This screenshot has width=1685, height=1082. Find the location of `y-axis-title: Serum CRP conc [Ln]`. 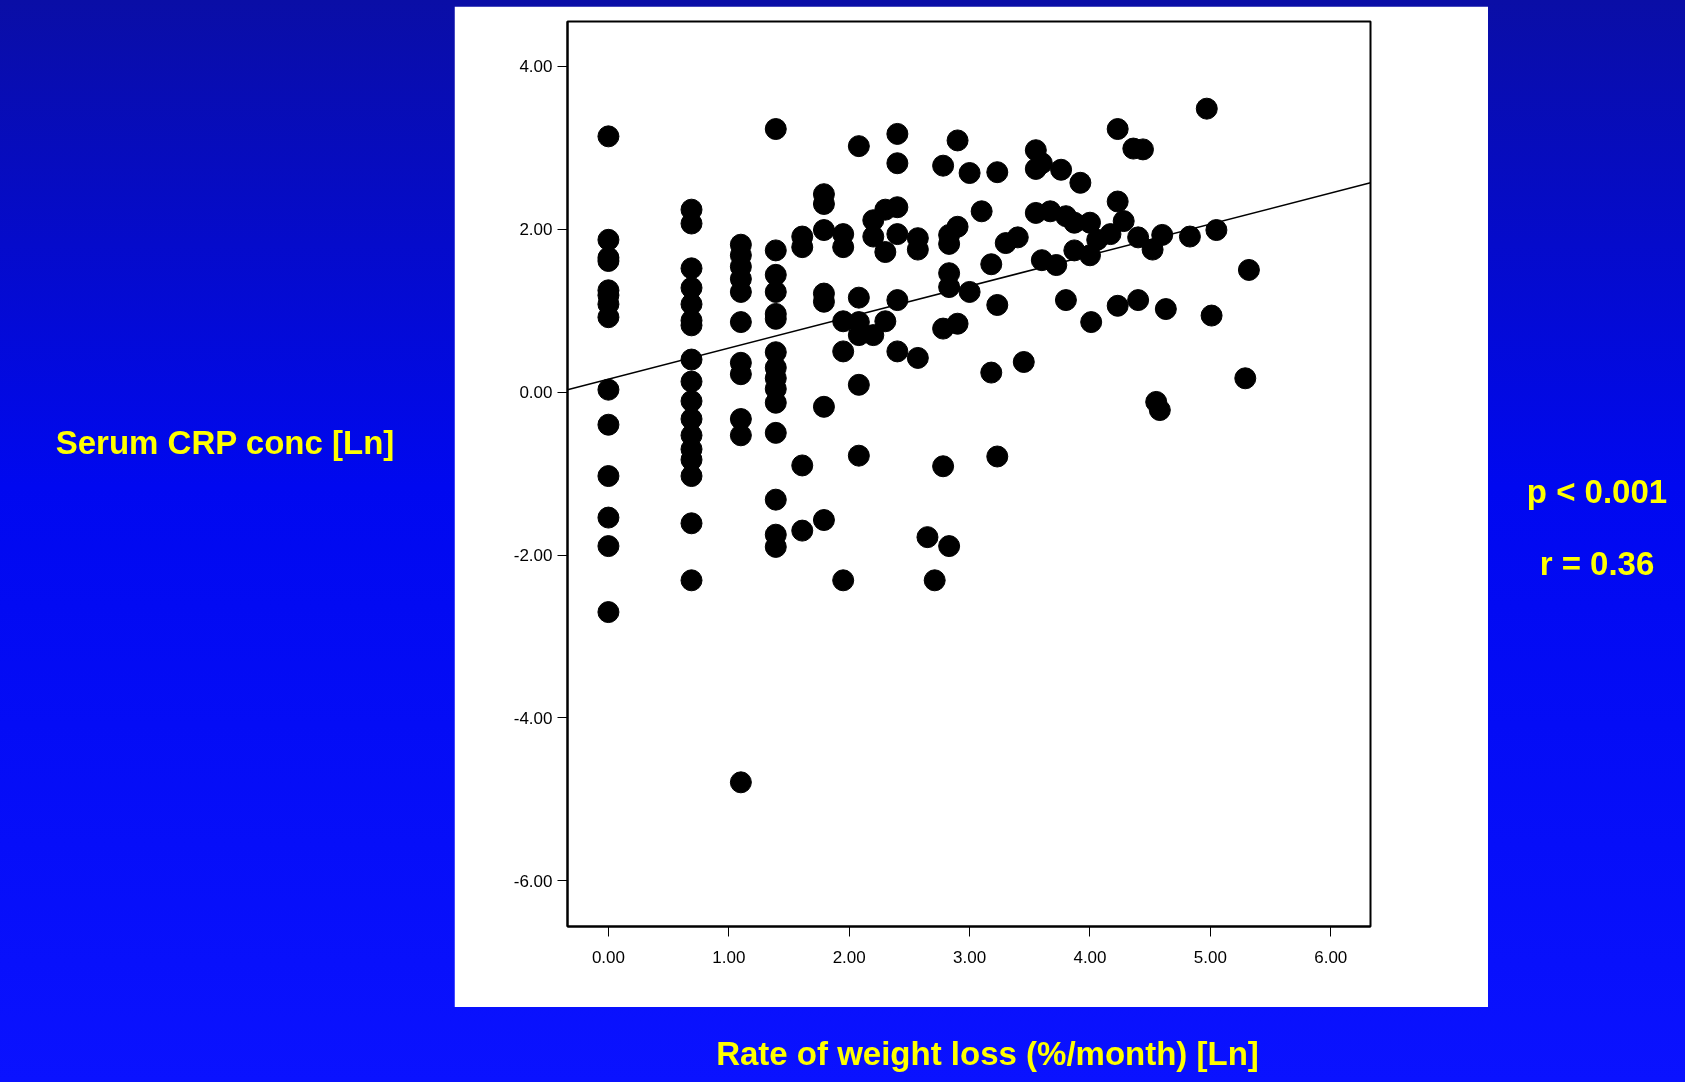

y-axis-title: Serum CRP conc [Ln] is located at coordinates (225, 443).